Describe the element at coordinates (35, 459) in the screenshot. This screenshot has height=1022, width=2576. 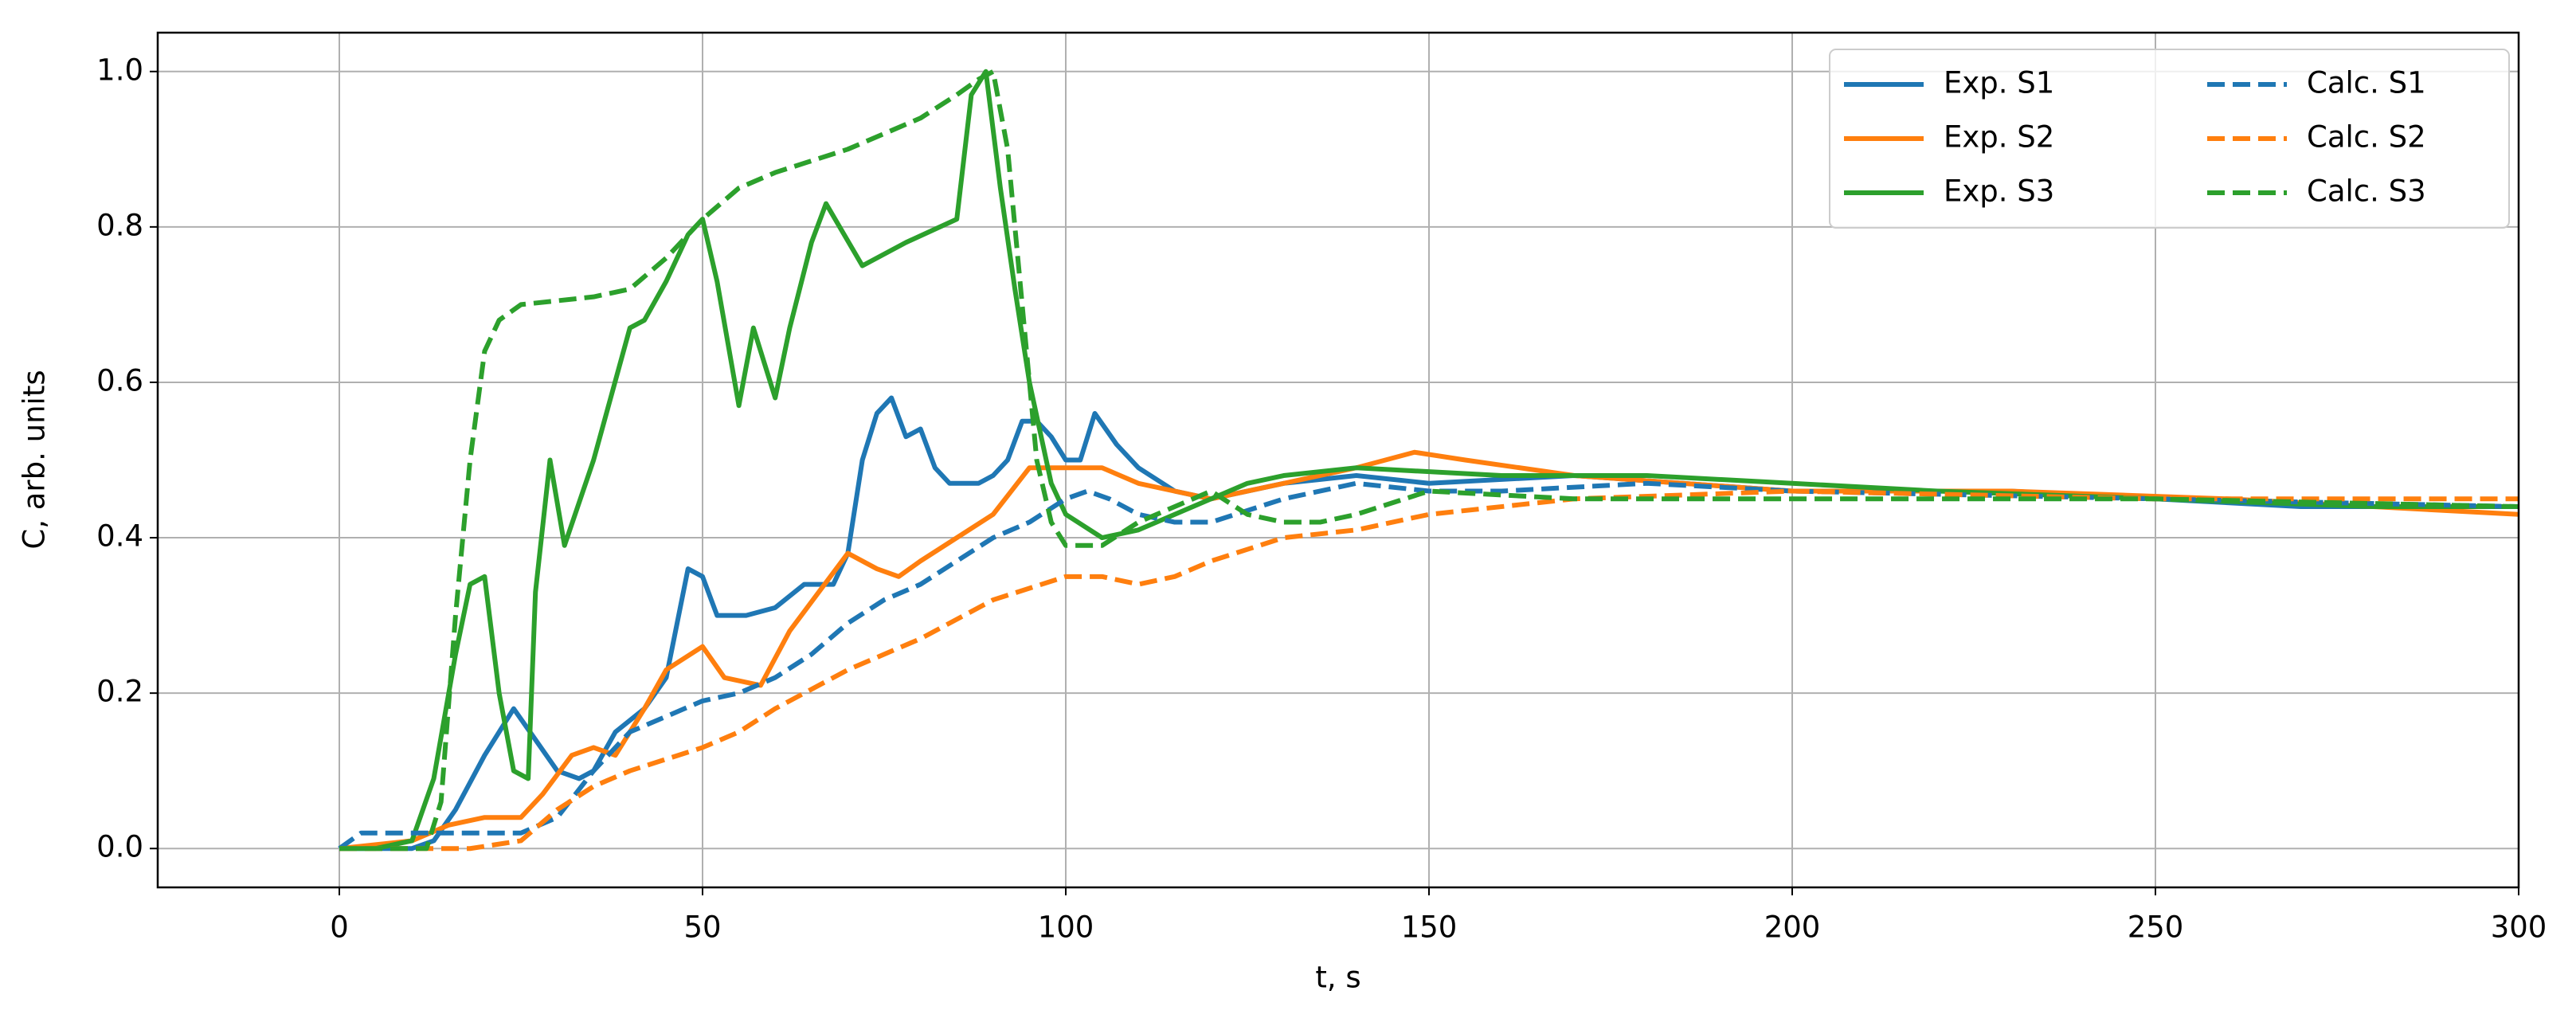
I see `y-axis-label: C, arb. units` at that location.